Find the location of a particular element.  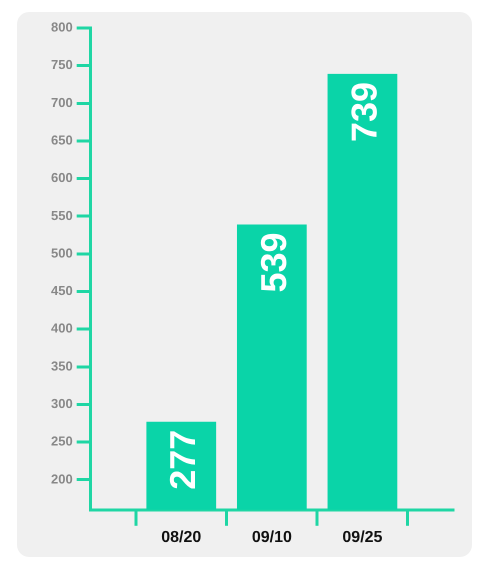

x-tick-label: 09/25 is located at coordinates (362, 537).